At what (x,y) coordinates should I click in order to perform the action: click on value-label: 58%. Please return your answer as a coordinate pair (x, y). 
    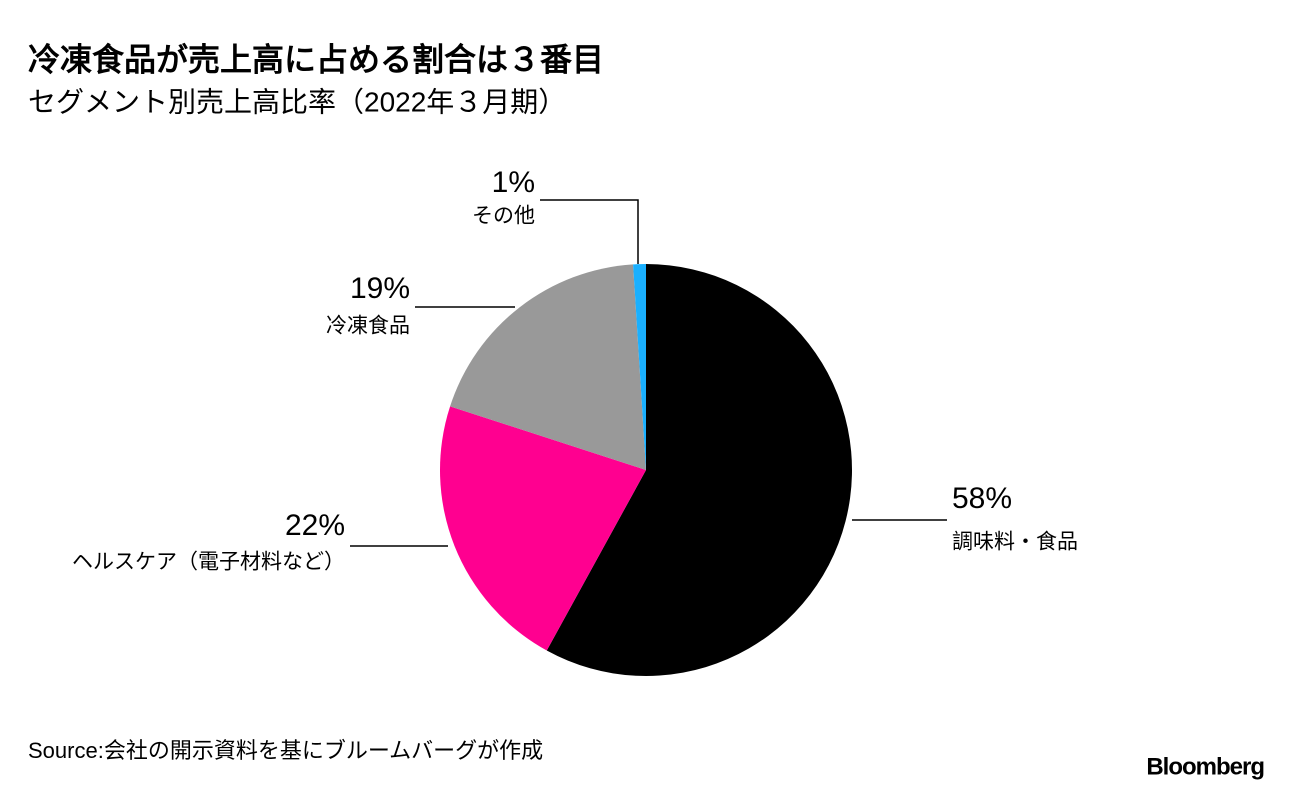
    Looking at the image, I should click on (982, 498).